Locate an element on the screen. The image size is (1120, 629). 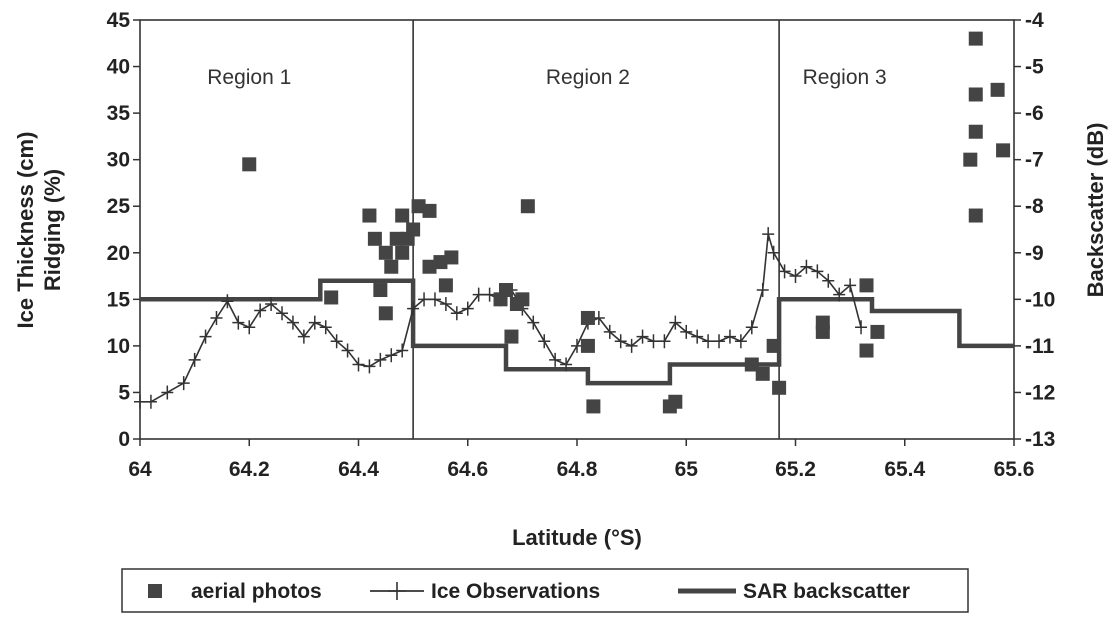
series-sar-backscatter is located at coordinates (577, 332).